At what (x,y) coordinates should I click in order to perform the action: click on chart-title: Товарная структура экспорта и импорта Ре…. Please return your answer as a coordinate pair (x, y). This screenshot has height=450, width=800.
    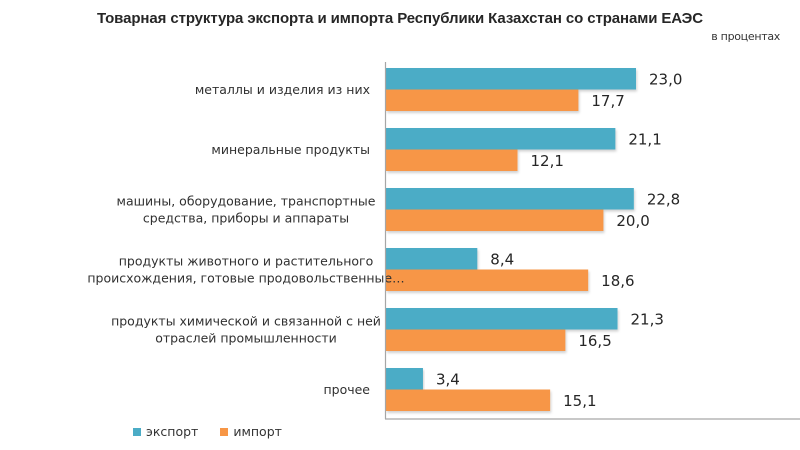
    Looking at the image, I should click on (400, 18).